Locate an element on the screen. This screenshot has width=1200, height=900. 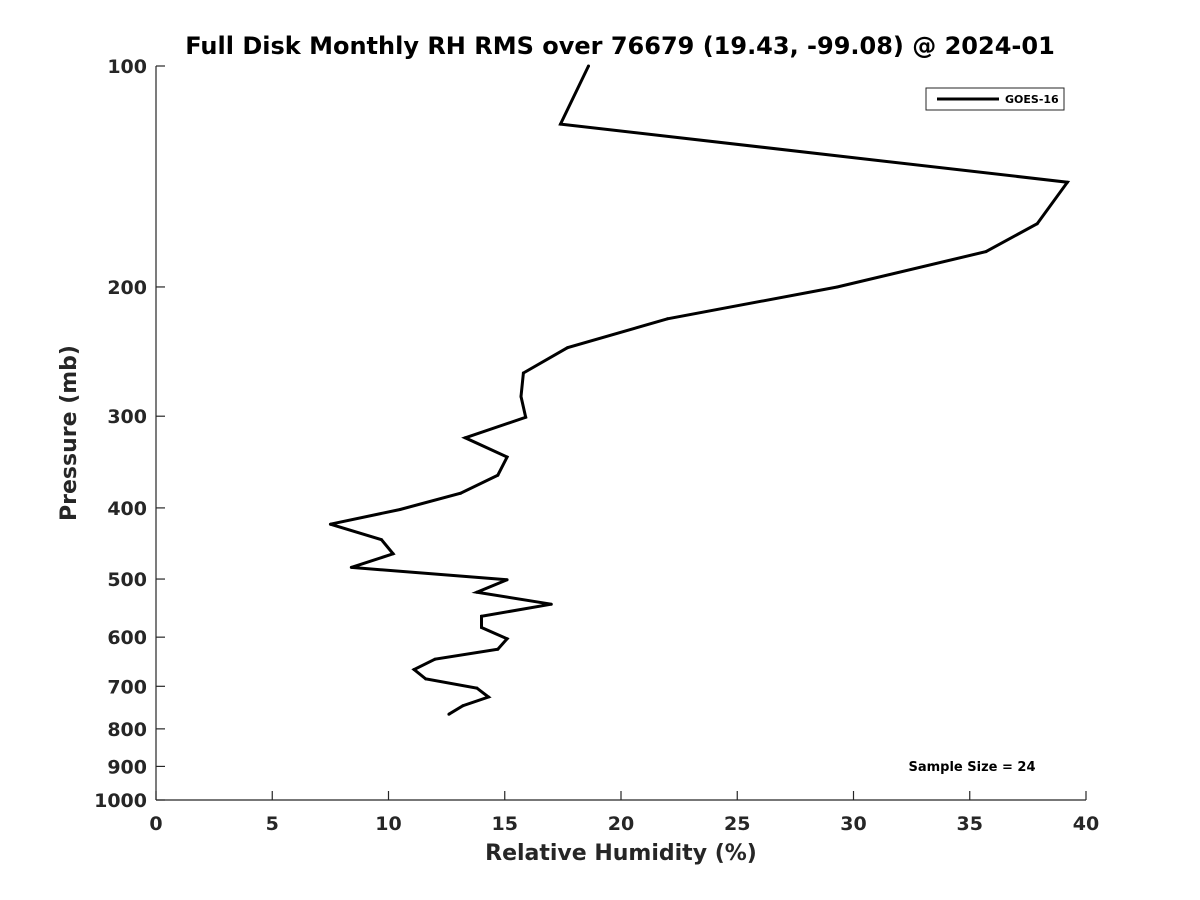
x-tick-label: 20 is located at coordinates (621, 824).